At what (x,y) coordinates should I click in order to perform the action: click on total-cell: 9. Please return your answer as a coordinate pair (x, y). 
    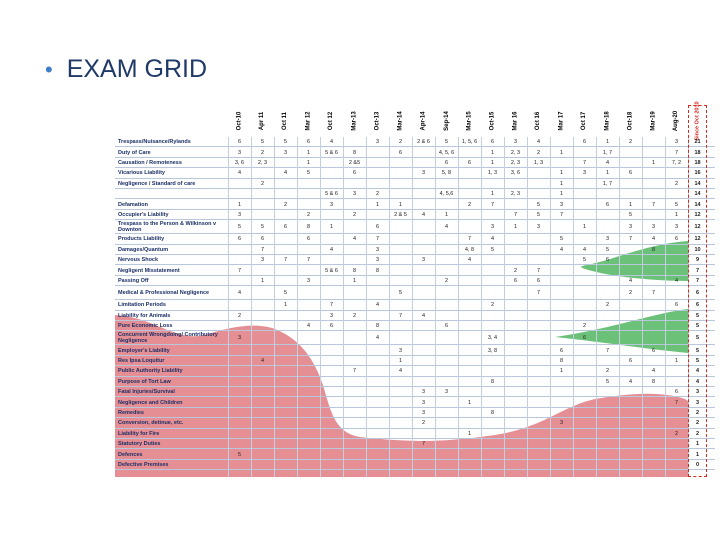
    Looking at the image, I should click on (697, 260).